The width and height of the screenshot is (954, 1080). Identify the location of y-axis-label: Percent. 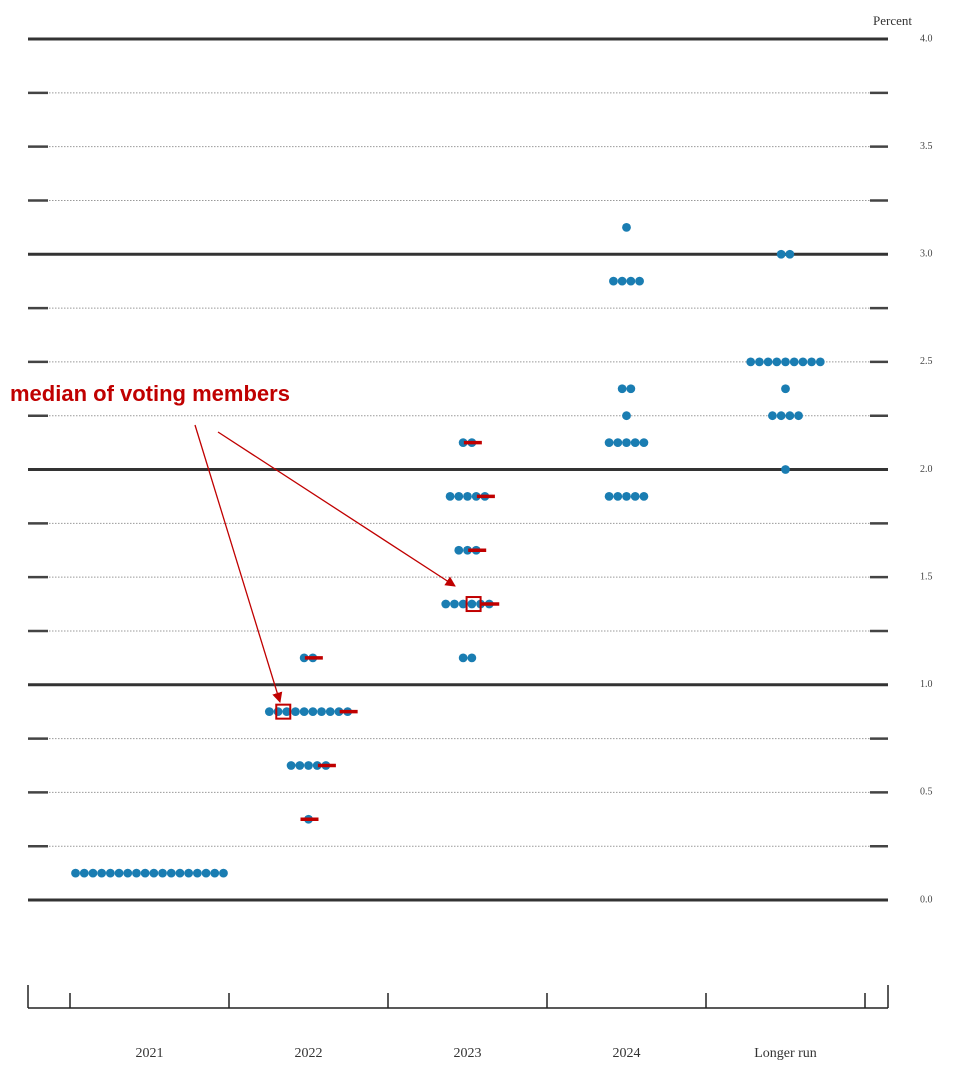
(892, 20).